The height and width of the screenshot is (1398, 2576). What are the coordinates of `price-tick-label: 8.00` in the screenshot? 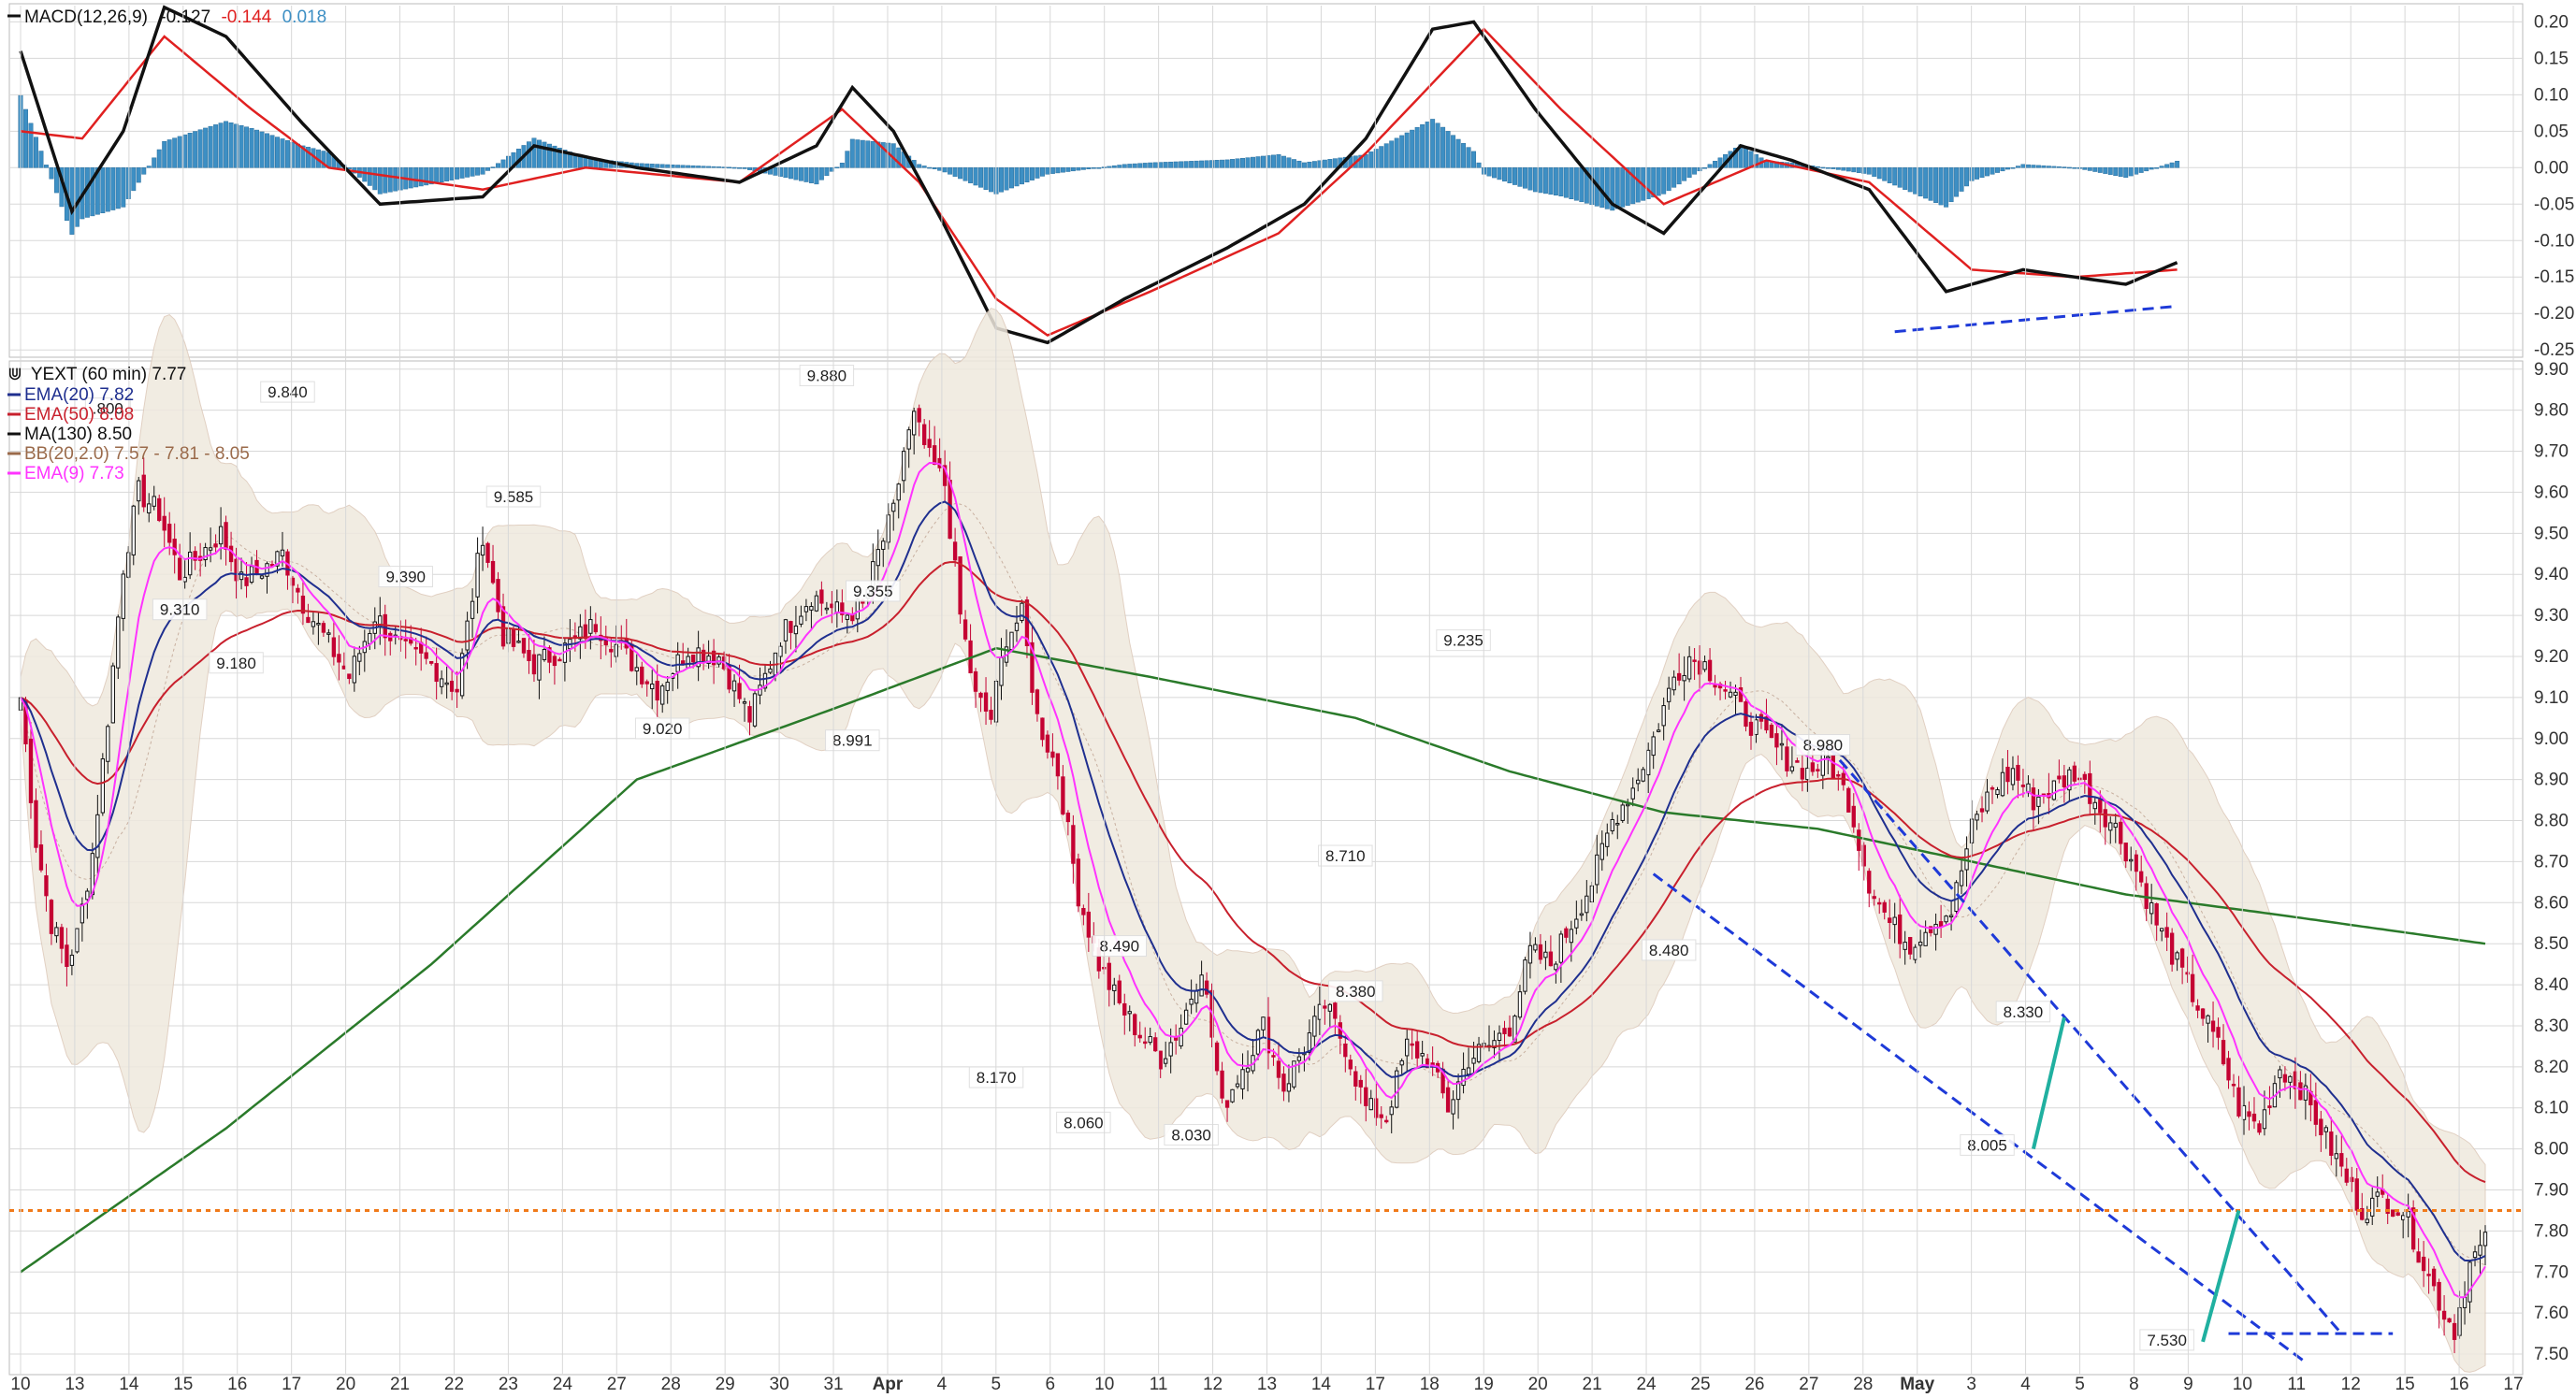 It's located at (2551, 1150).